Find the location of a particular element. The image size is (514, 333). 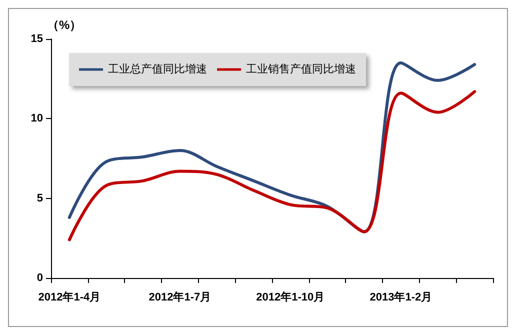

x-tick-label: 2012年1-7月 is located at coordinates (180, 297).